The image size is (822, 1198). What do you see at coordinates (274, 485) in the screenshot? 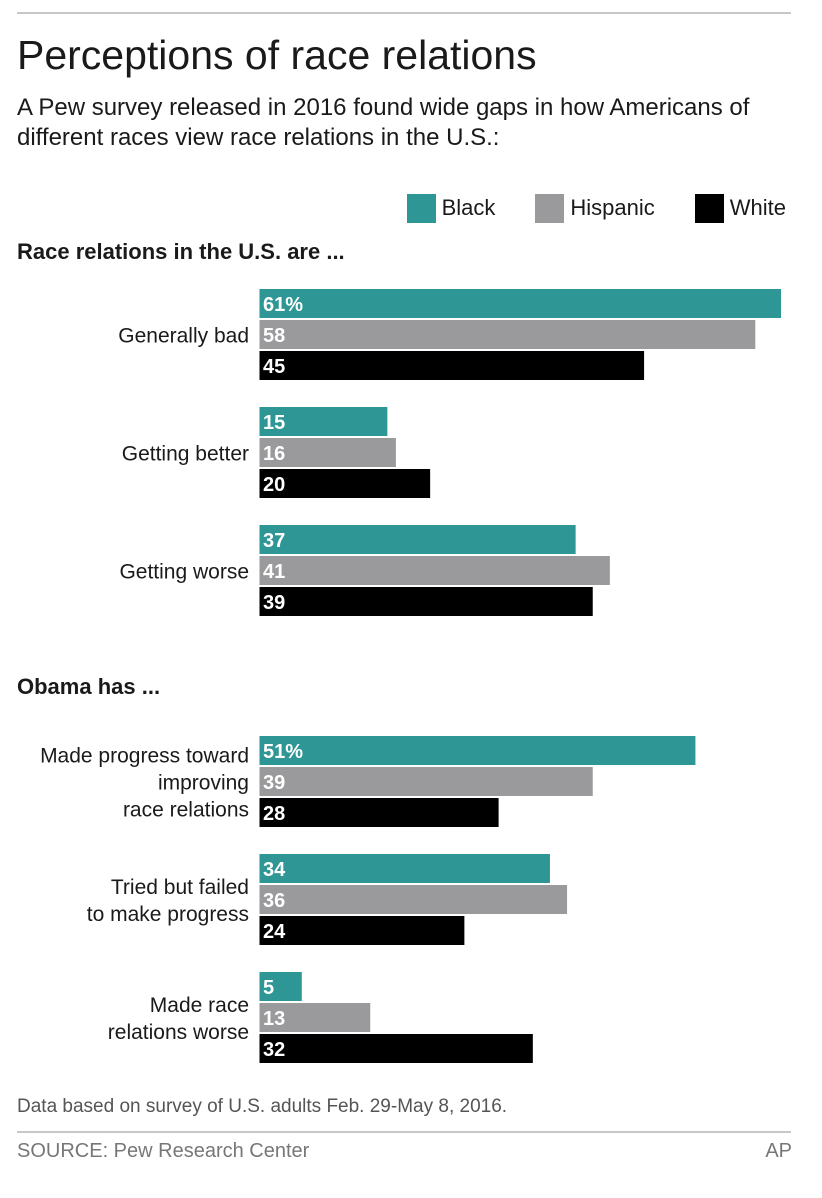
I see `data-label-white-getting-better: 20` at bounding box center [274, 485].